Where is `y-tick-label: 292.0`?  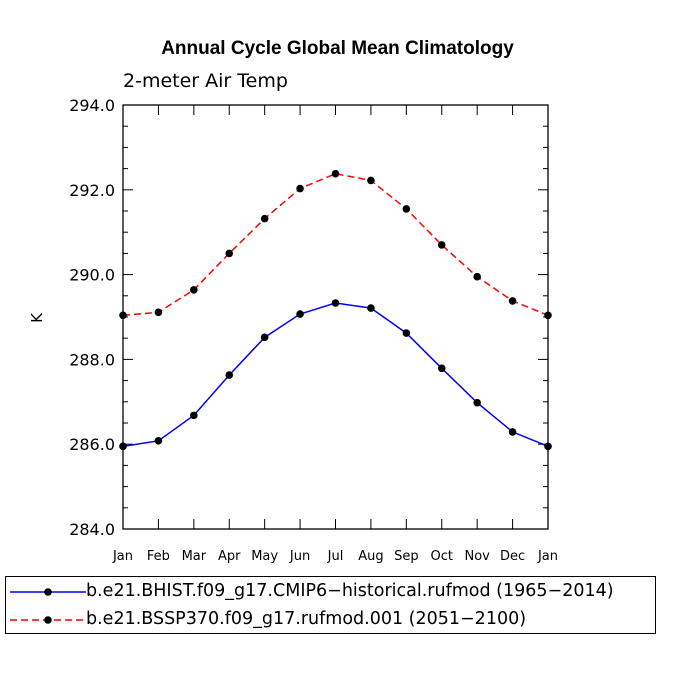 y-tick-label: 292.0 is located at coordinates (92, 190).